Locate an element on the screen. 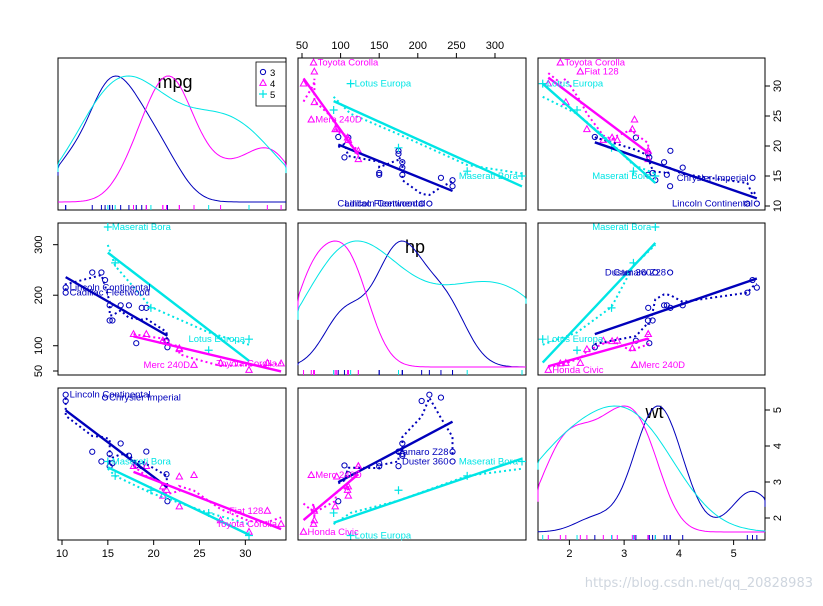  panel-frame-hp-mpg is located at coordinates (172, 299).